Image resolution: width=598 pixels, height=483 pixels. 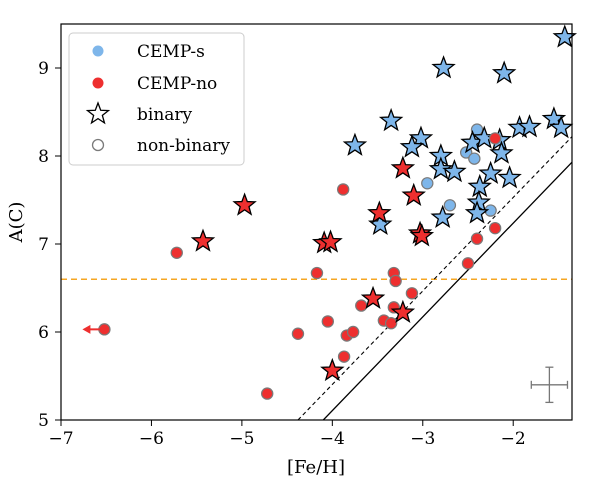 I want to click on legend-marker-cemp-no, so click(x=98, y=83).